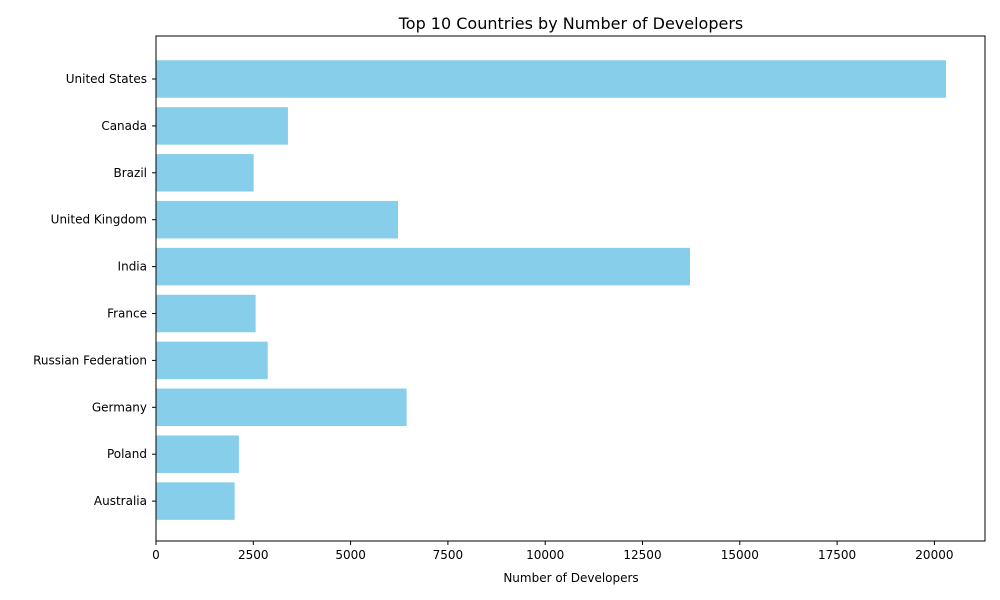  What do you see at coordinates (448, 555) in the screenshot?
I see `x-tick-label: 7500` at bounding box center [448, 555].